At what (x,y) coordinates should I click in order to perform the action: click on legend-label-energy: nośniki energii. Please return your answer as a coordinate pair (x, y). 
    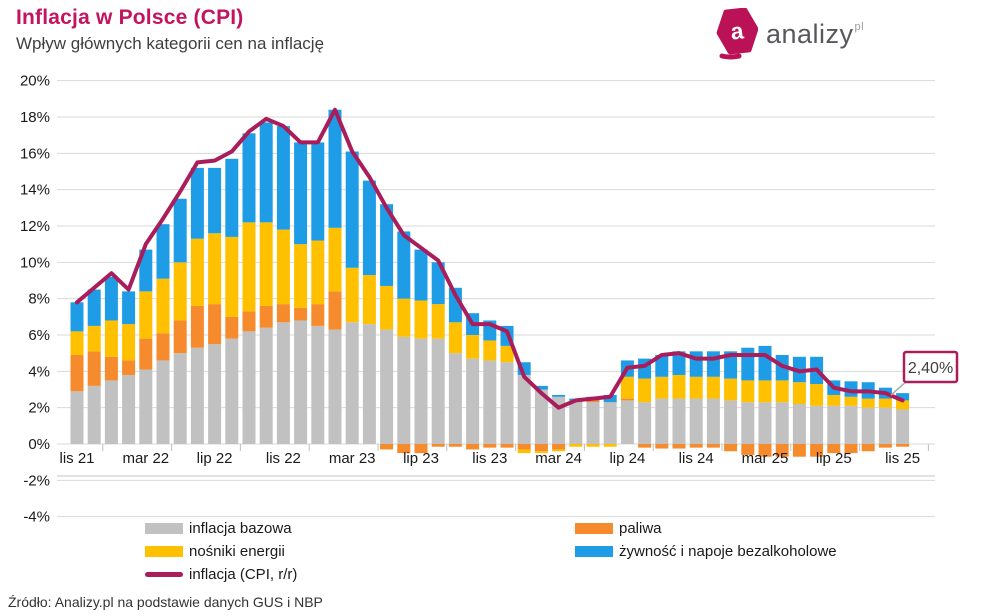
    Looking at the image, I should click on (237, 551).